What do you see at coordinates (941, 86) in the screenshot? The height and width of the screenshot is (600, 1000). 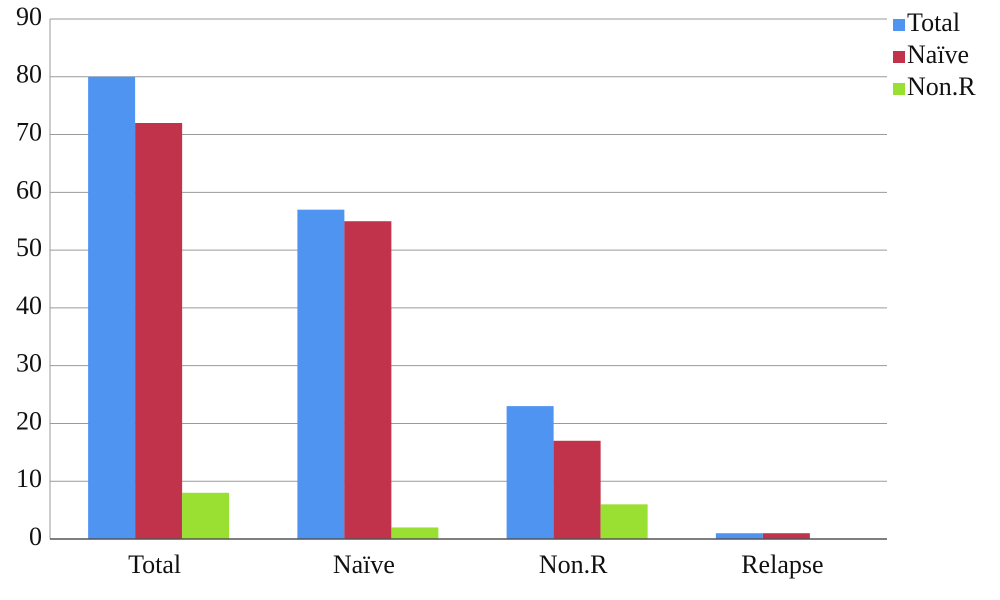 I see `legend-label: Non.R` at bounding box center [941, 86].